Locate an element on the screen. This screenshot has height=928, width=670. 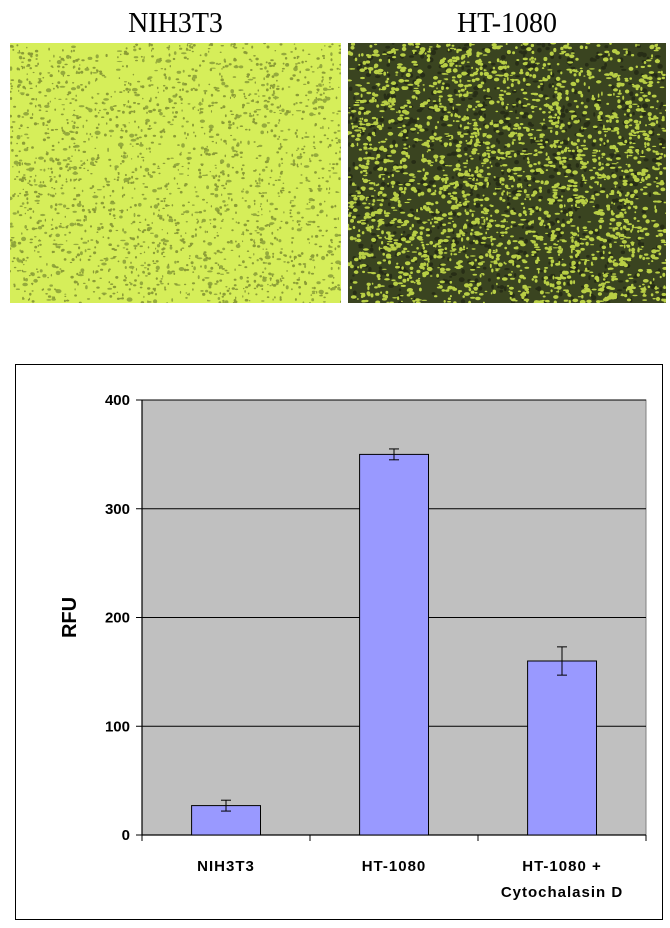
x-tick-label: HT-1080 is located at coordinates (394, 866).